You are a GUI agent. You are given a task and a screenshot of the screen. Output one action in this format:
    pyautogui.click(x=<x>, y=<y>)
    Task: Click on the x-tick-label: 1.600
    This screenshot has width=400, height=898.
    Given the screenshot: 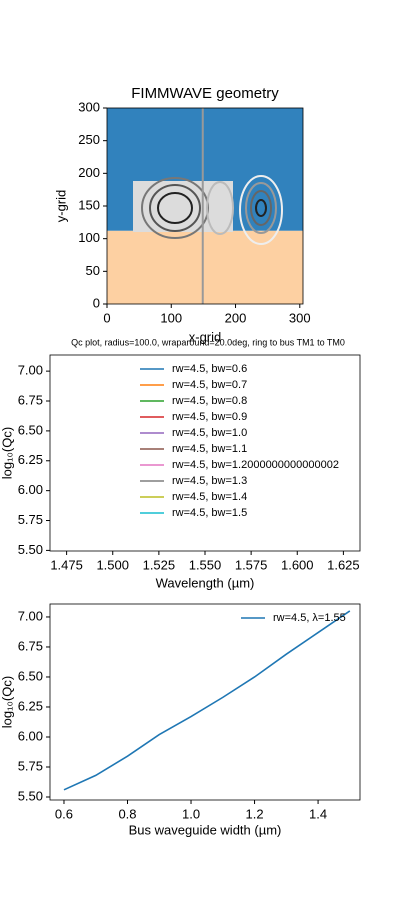 What is the action you would take?
    pyautogui.click(x=297, y=564)
    